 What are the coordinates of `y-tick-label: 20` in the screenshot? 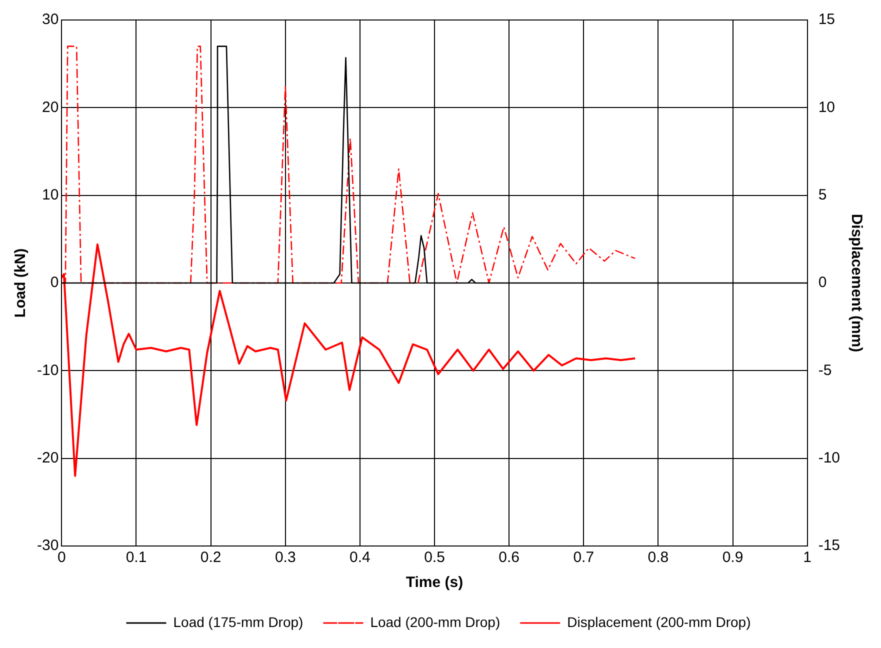 It's located at (50, 107).